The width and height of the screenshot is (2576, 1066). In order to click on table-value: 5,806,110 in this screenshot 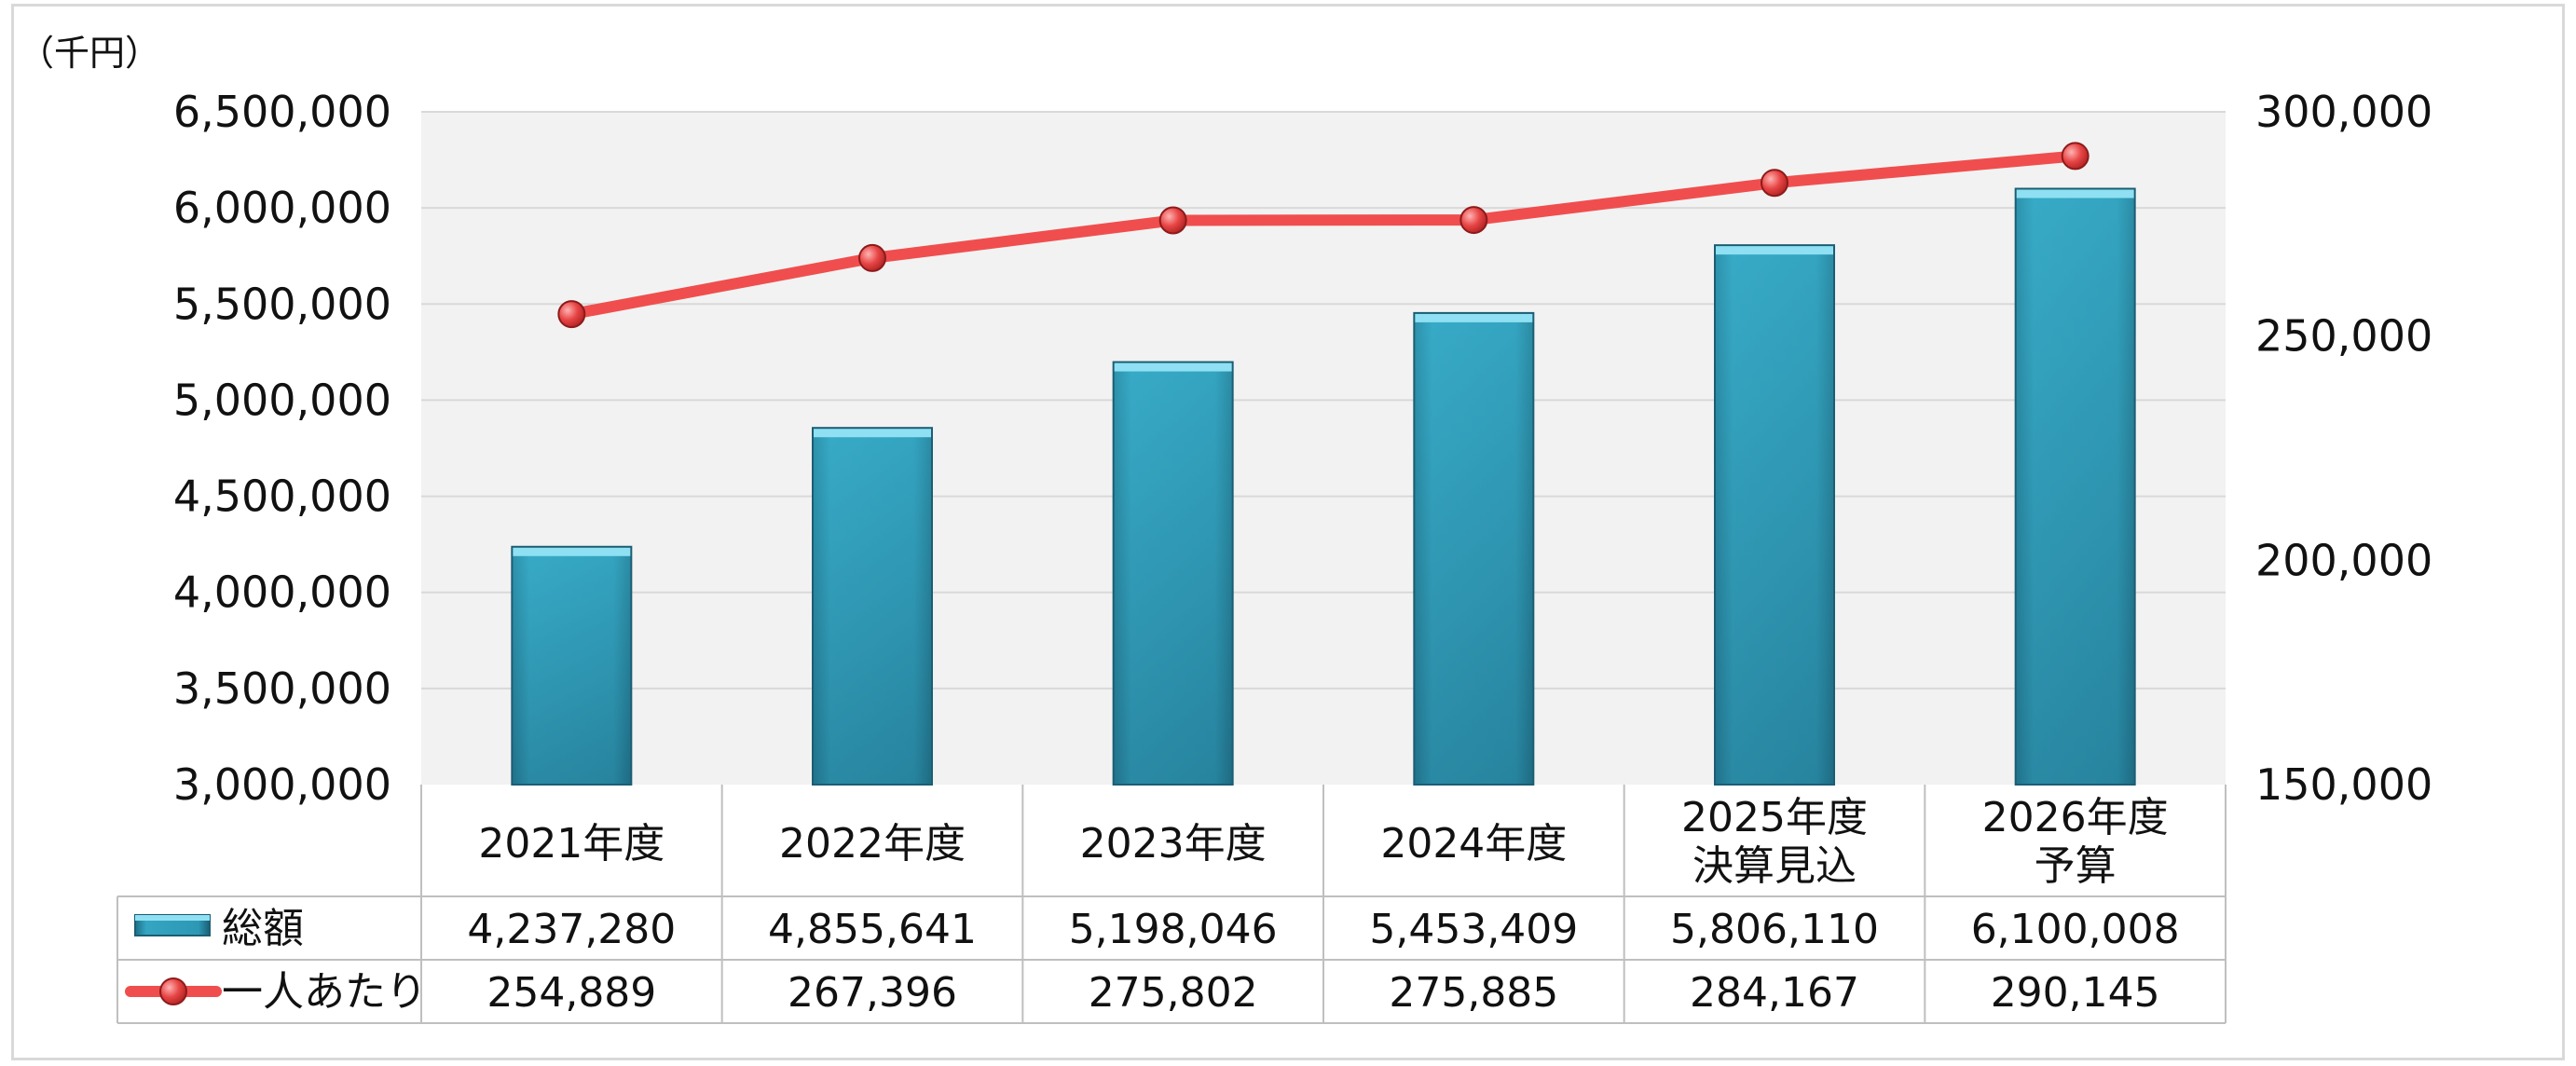, I will do `click(1774, 929)`.